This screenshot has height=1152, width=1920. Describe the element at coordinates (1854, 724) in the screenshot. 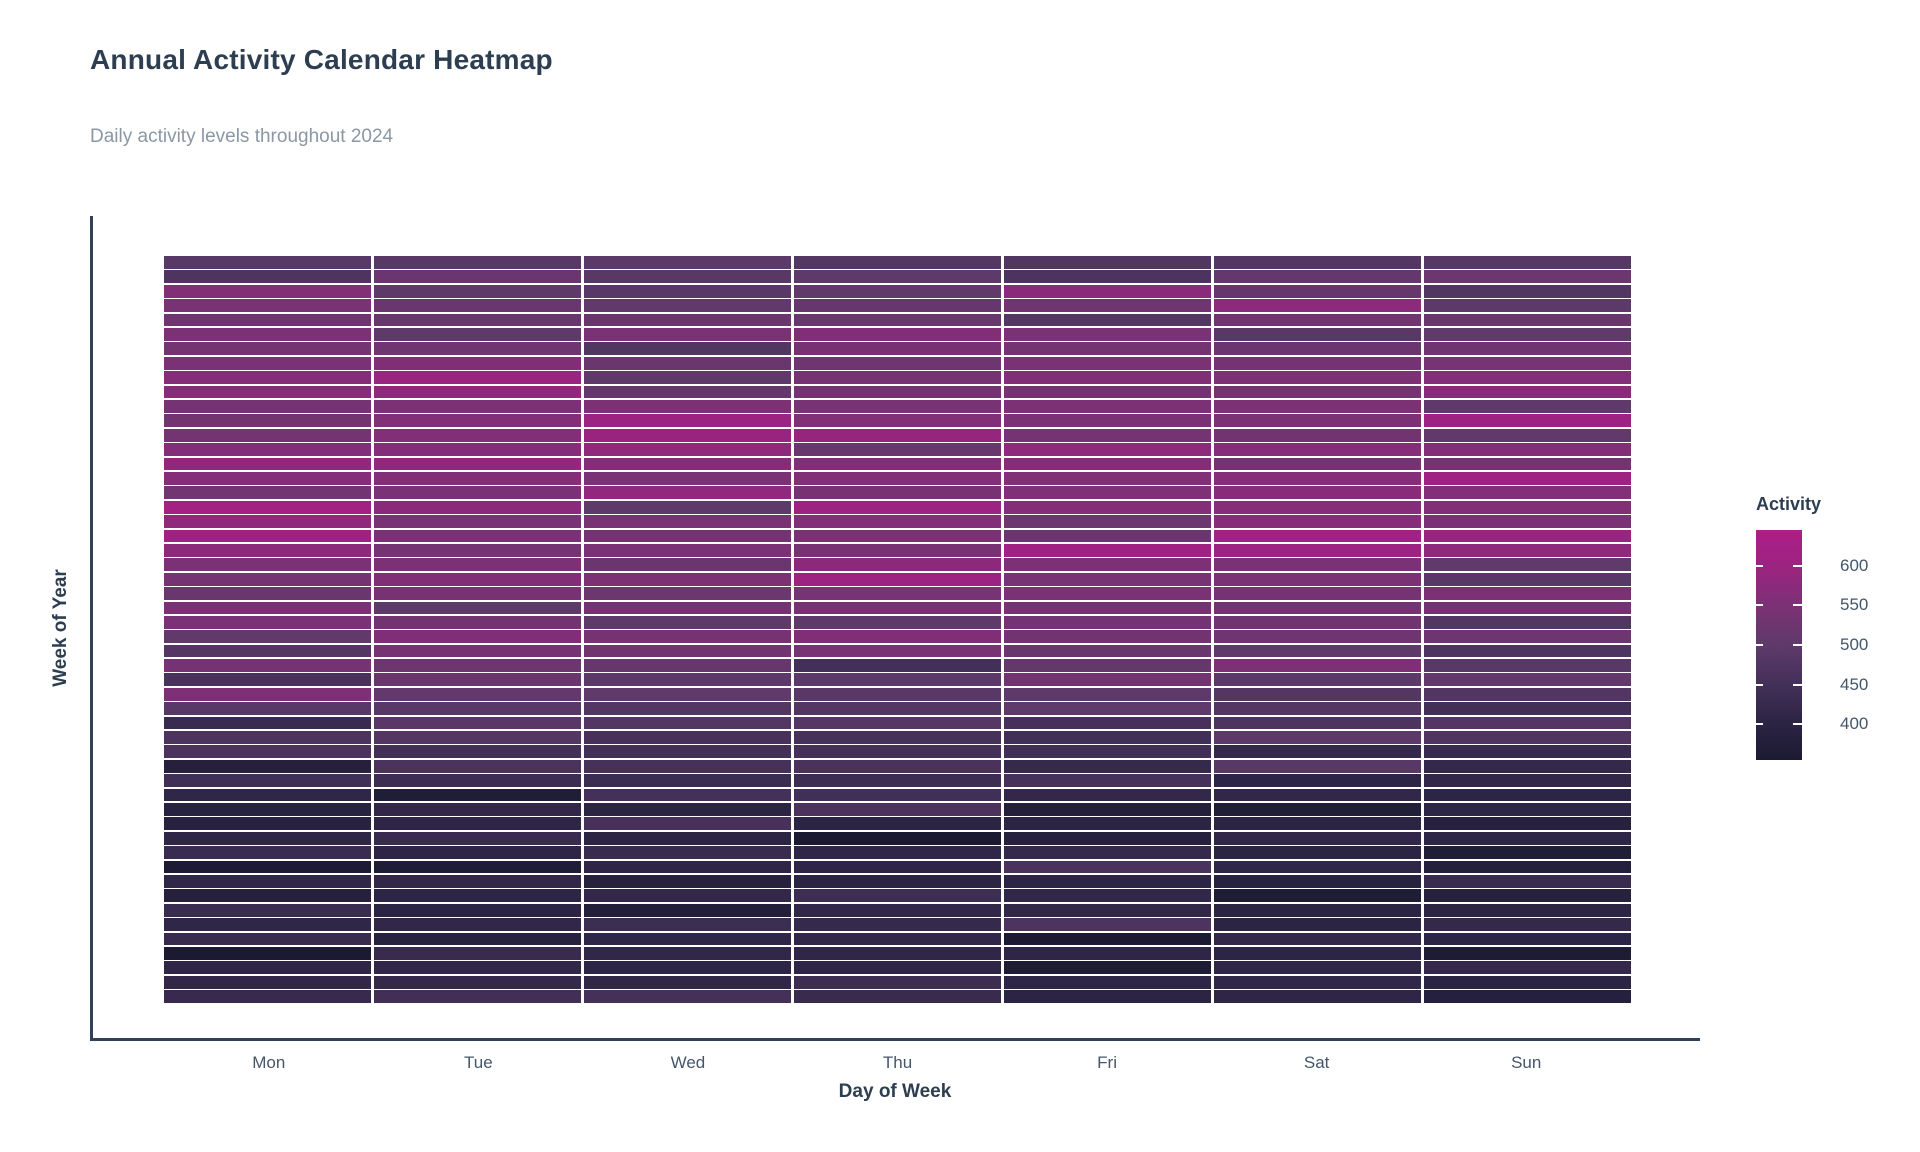

I see `legend-tick-label: 400` at that location.